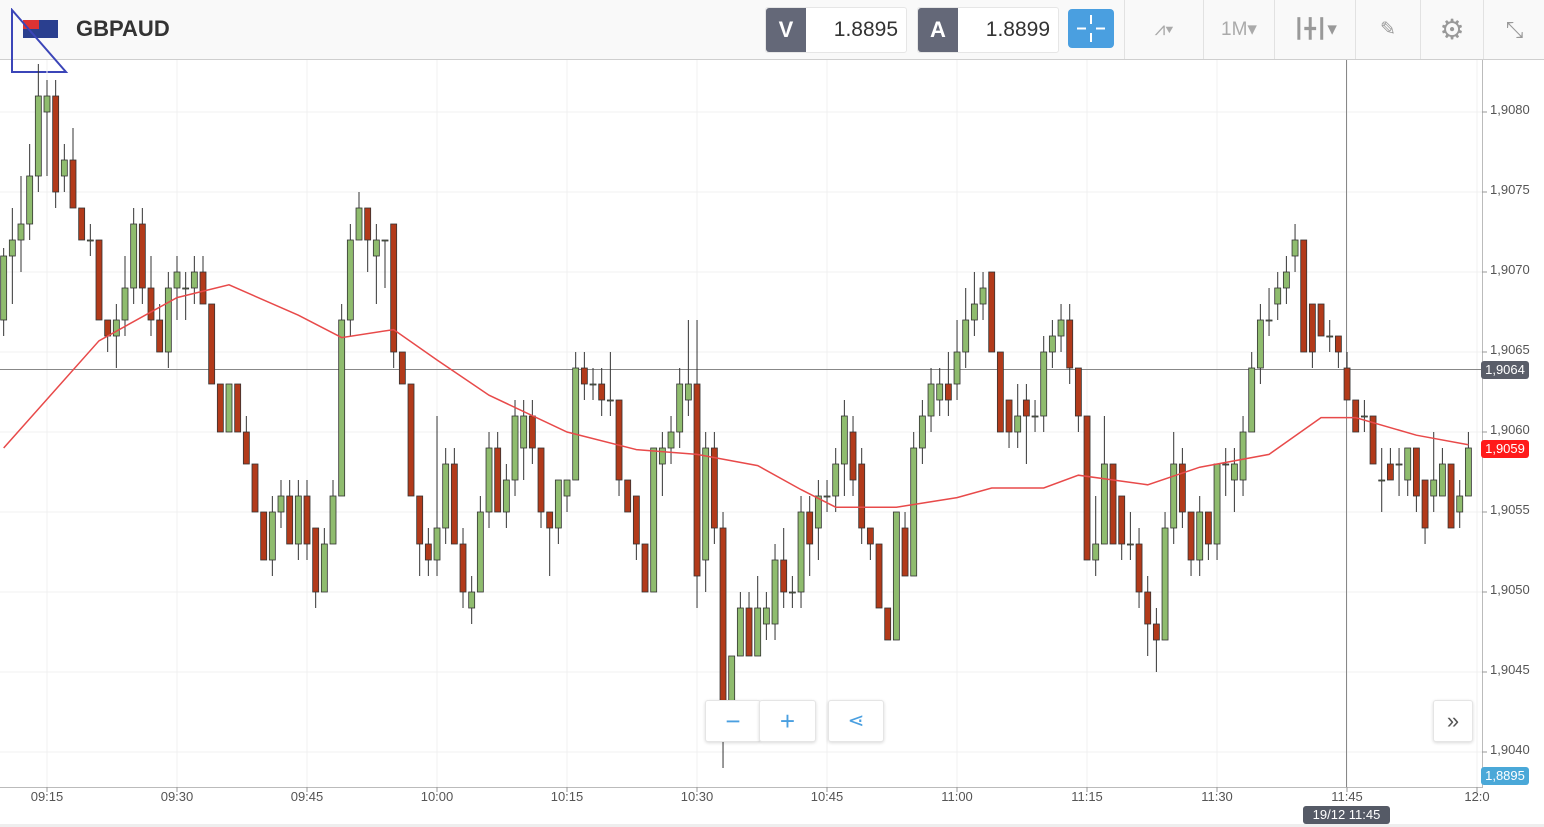 Image resolution: width=1544 pixels, height=827 pixels. I want to click on y-tick-label: 1,9045, so click(1510, 669).